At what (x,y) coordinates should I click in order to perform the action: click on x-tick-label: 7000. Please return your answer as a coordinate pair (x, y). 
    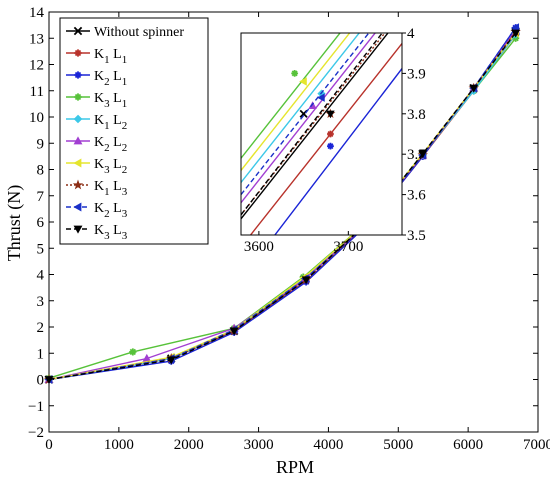
    Looking at the image, I should click on (536, 445).